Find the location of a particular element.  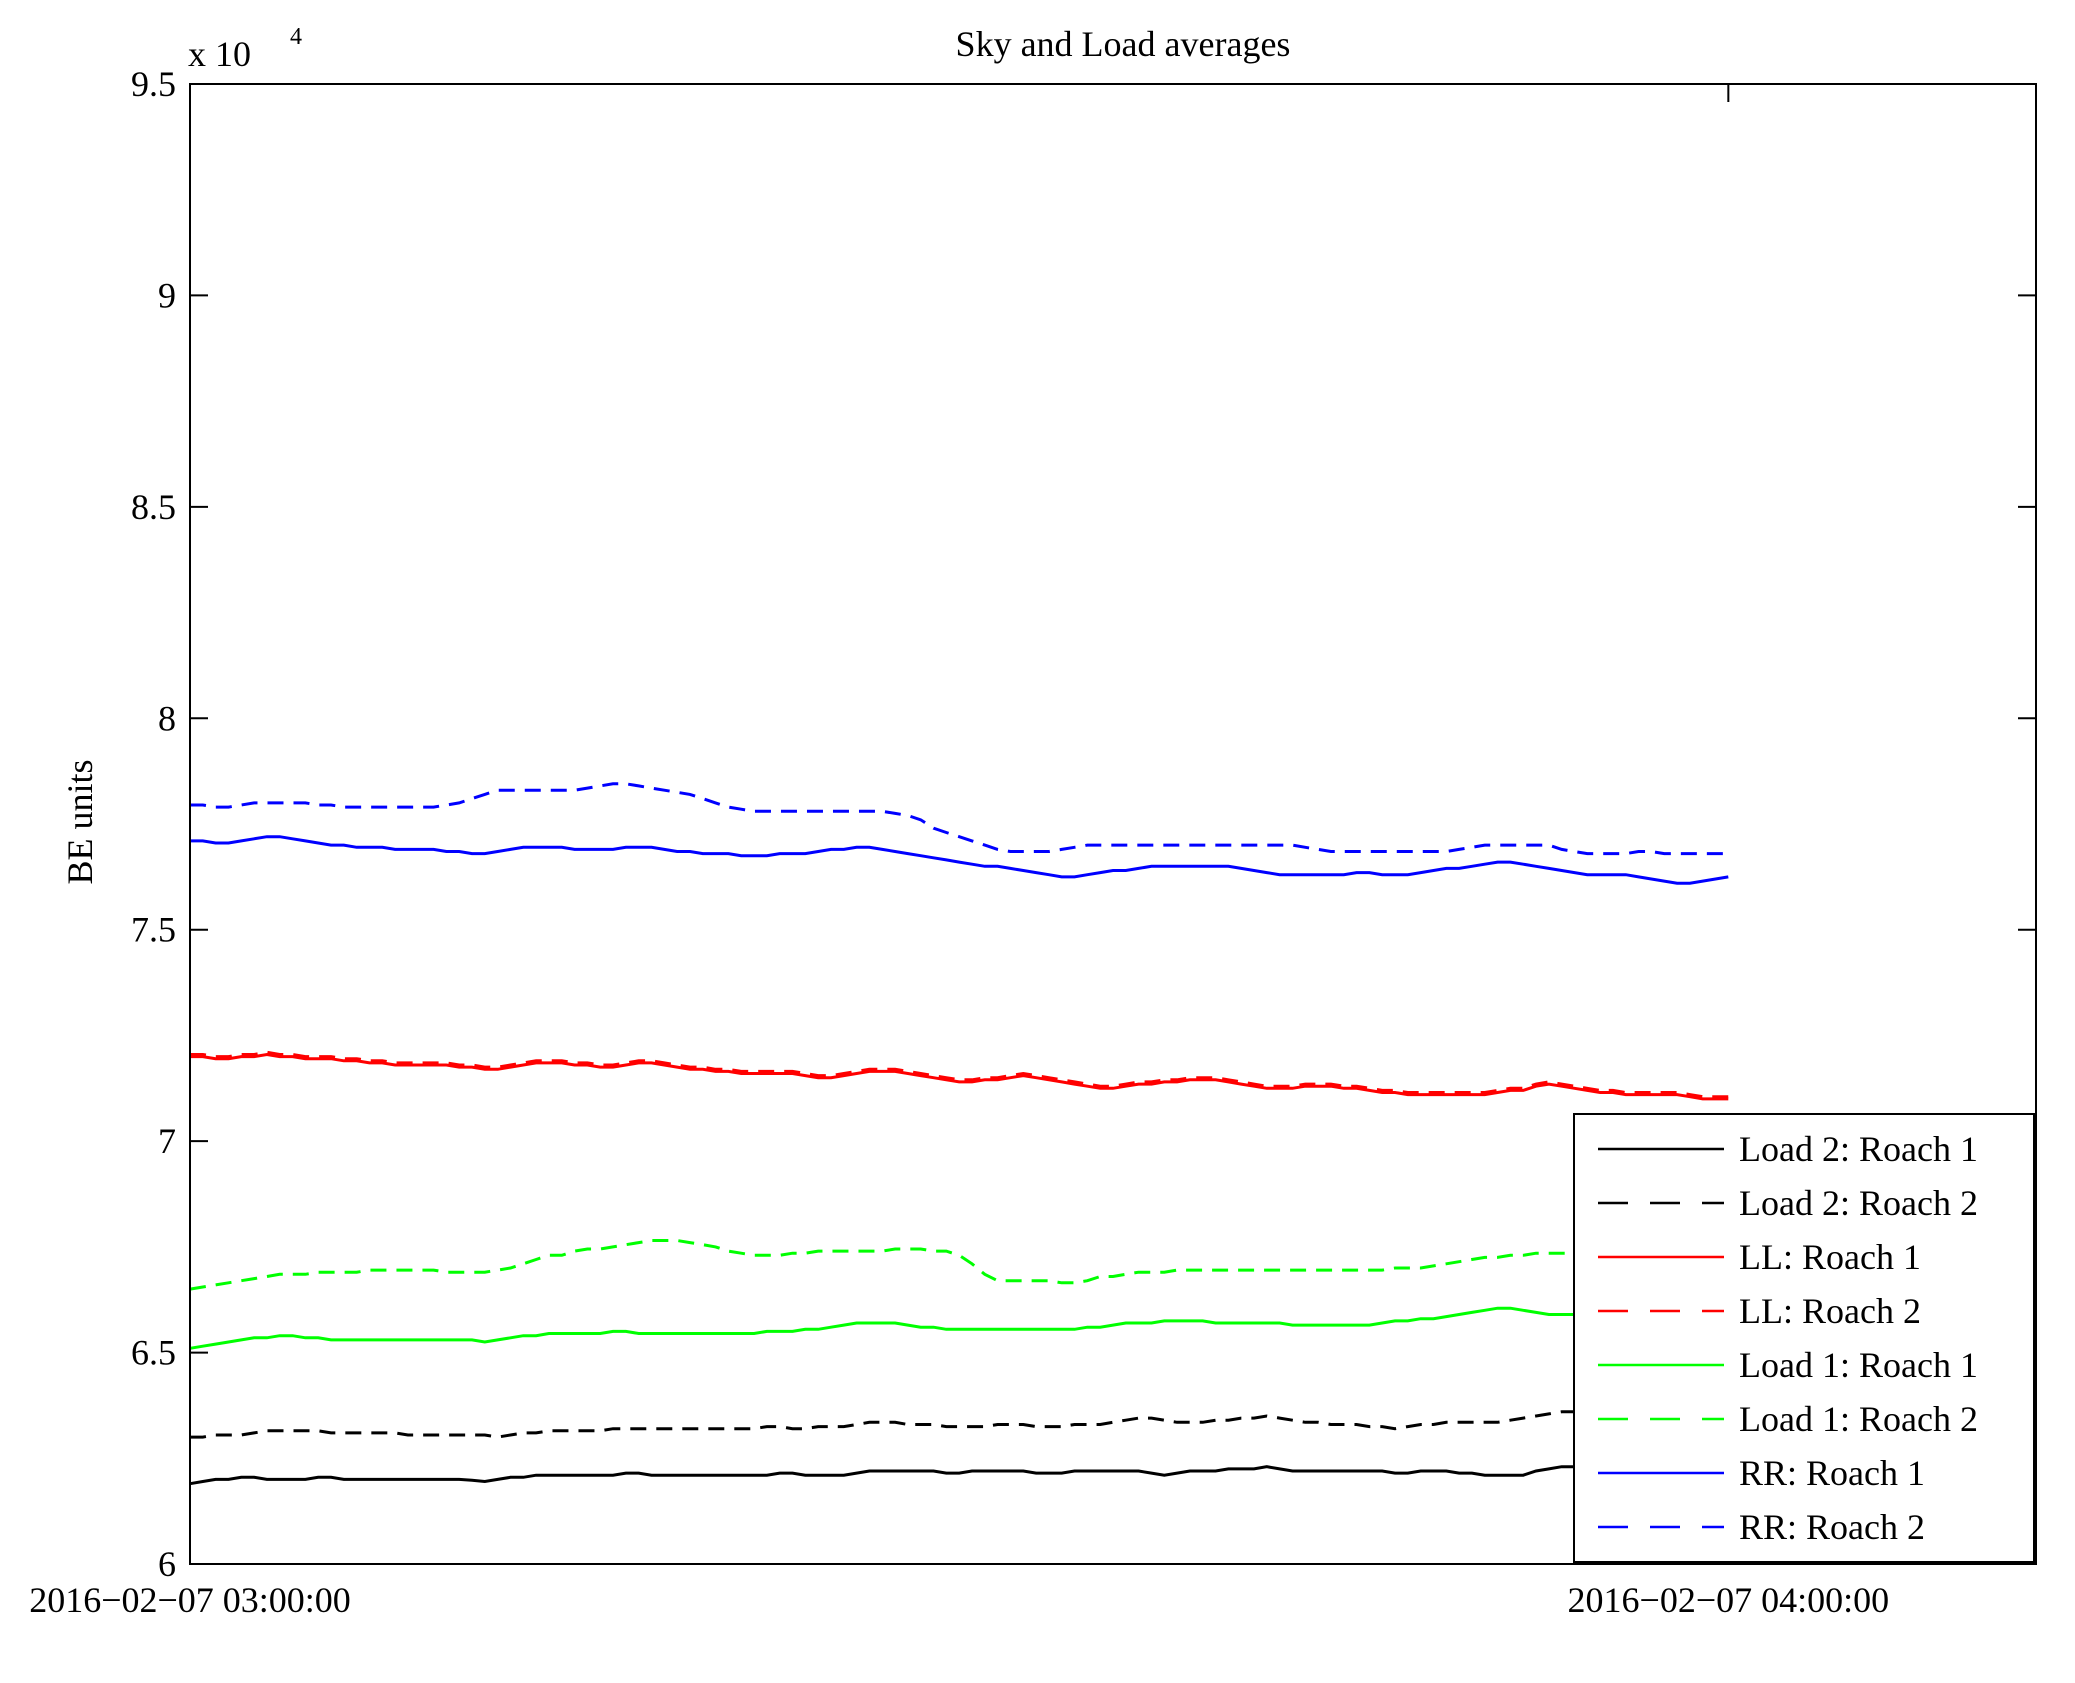

legend-label: Load 1: Roach 1 is located at coordinates (1858, 1365).